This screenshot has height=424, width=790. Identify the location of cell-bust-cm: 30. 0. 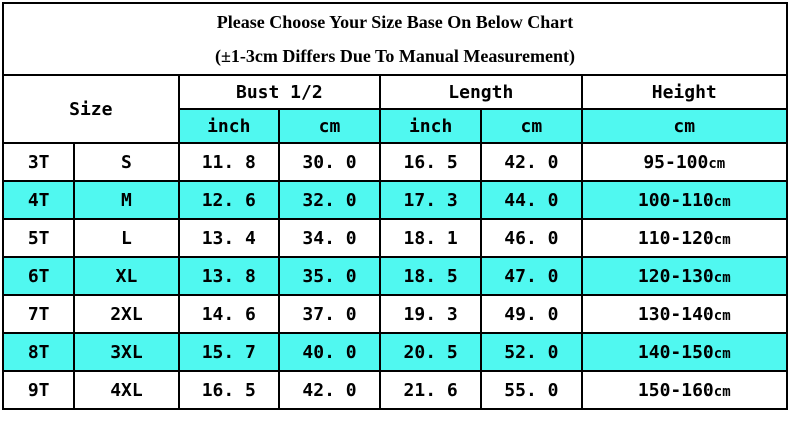
(329, 162).